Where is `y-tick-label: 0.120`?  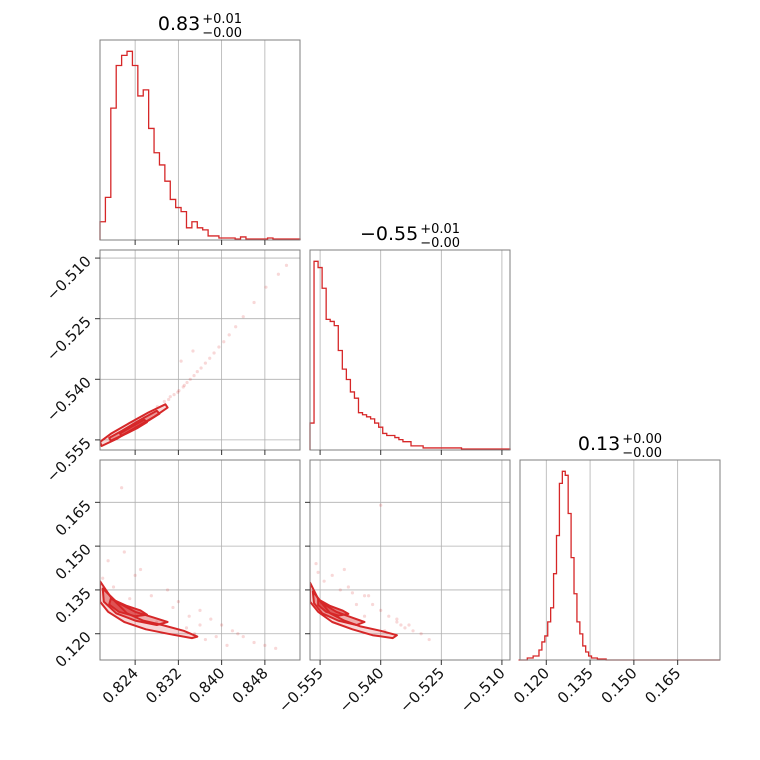
y-tick-label: 0.120 is located at coordinates (73, 649).